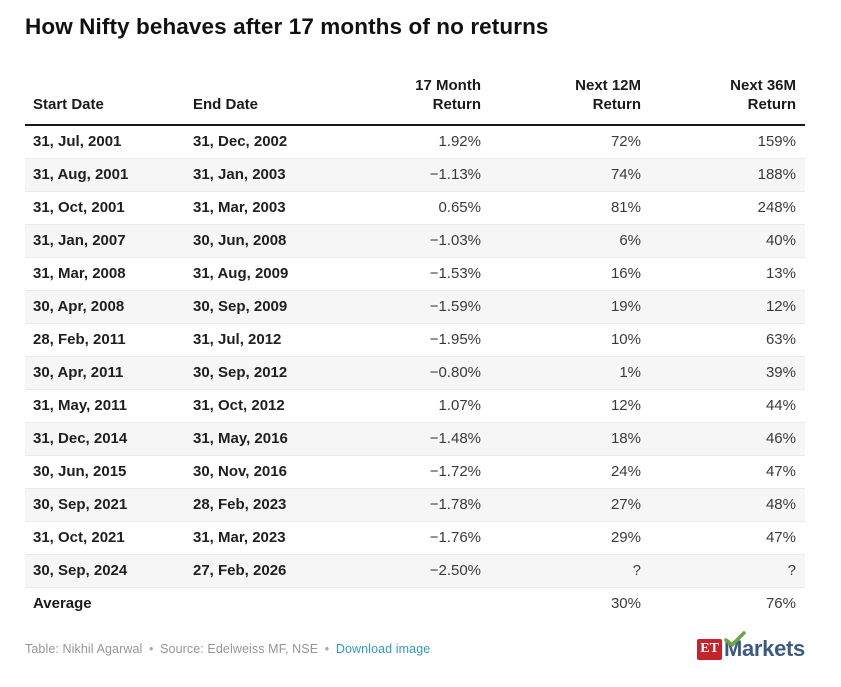 The height and width of the screenshot is (687, 841). Describe the element at coordinates (105, 307) in the screenshot. I see `start-date-cell: 30, Apr, 2008` at that location.